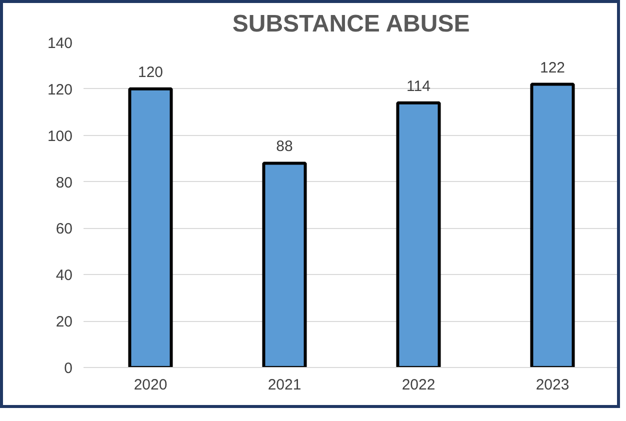 The image size is (626, 421). I want to click on data-label: 122, so click(553, 67).